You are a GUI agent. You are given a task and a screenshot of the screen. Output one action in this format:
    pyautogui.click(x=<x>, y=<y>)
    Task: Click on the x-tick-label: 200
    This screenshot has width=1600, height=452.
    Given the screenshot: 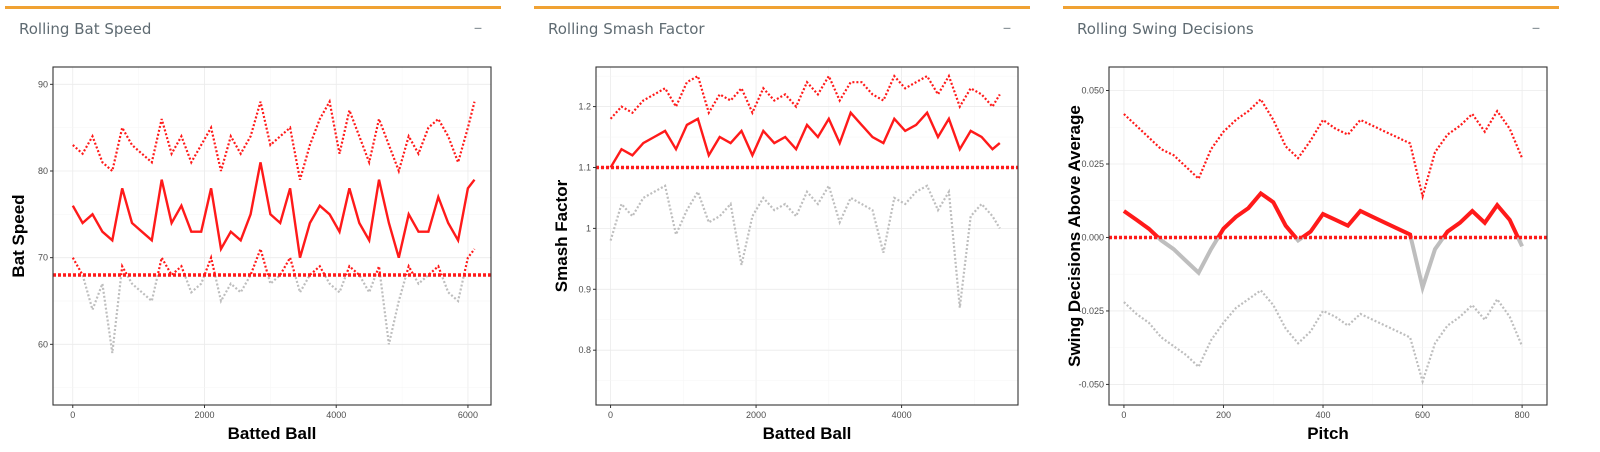 What is the action you would take?
    pyautogui.click(x=1223, y=415)
    